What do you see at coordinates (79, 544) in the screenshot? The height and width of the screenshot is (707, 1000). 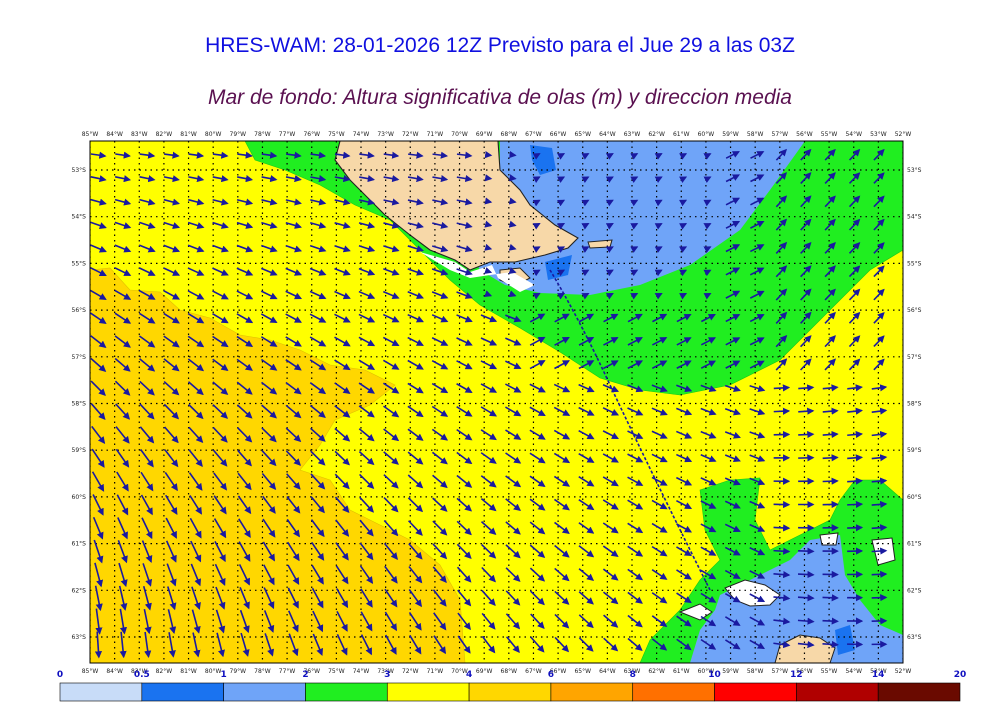 I see `lat-tick-left: 61°S` at bounding box center [79, 544].